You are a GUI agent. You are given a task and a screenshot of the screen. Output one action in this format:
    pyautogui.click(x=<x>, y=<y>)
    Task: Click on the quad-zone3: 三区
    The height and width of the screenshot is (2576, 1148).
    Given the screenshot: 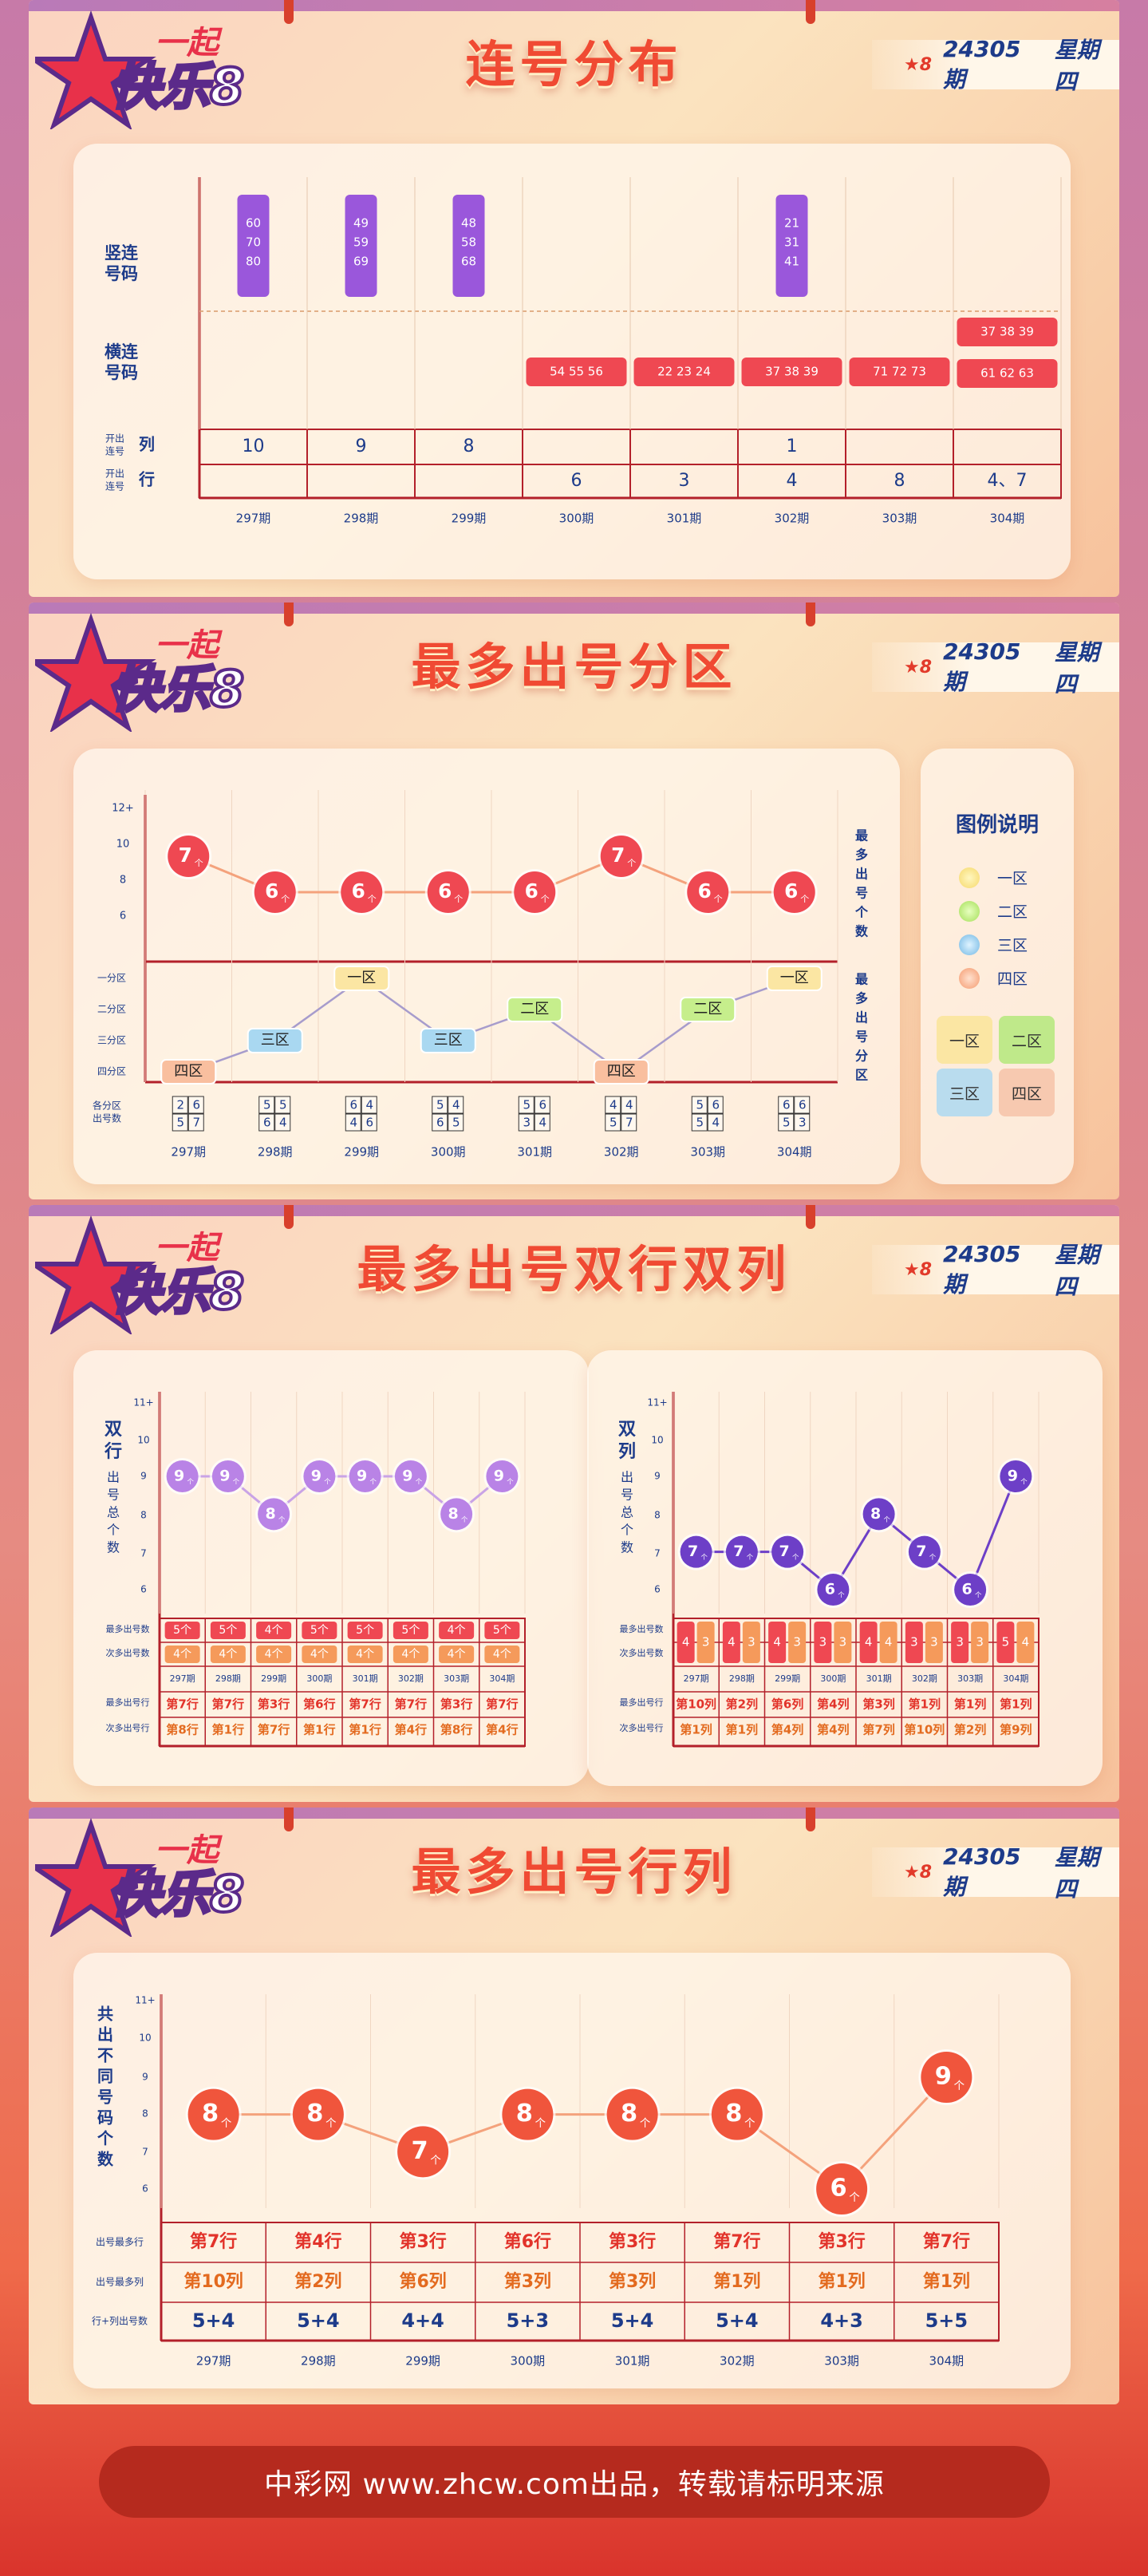 What is the action you would take?
    pyautogui.click(x=964, y=1092)
    